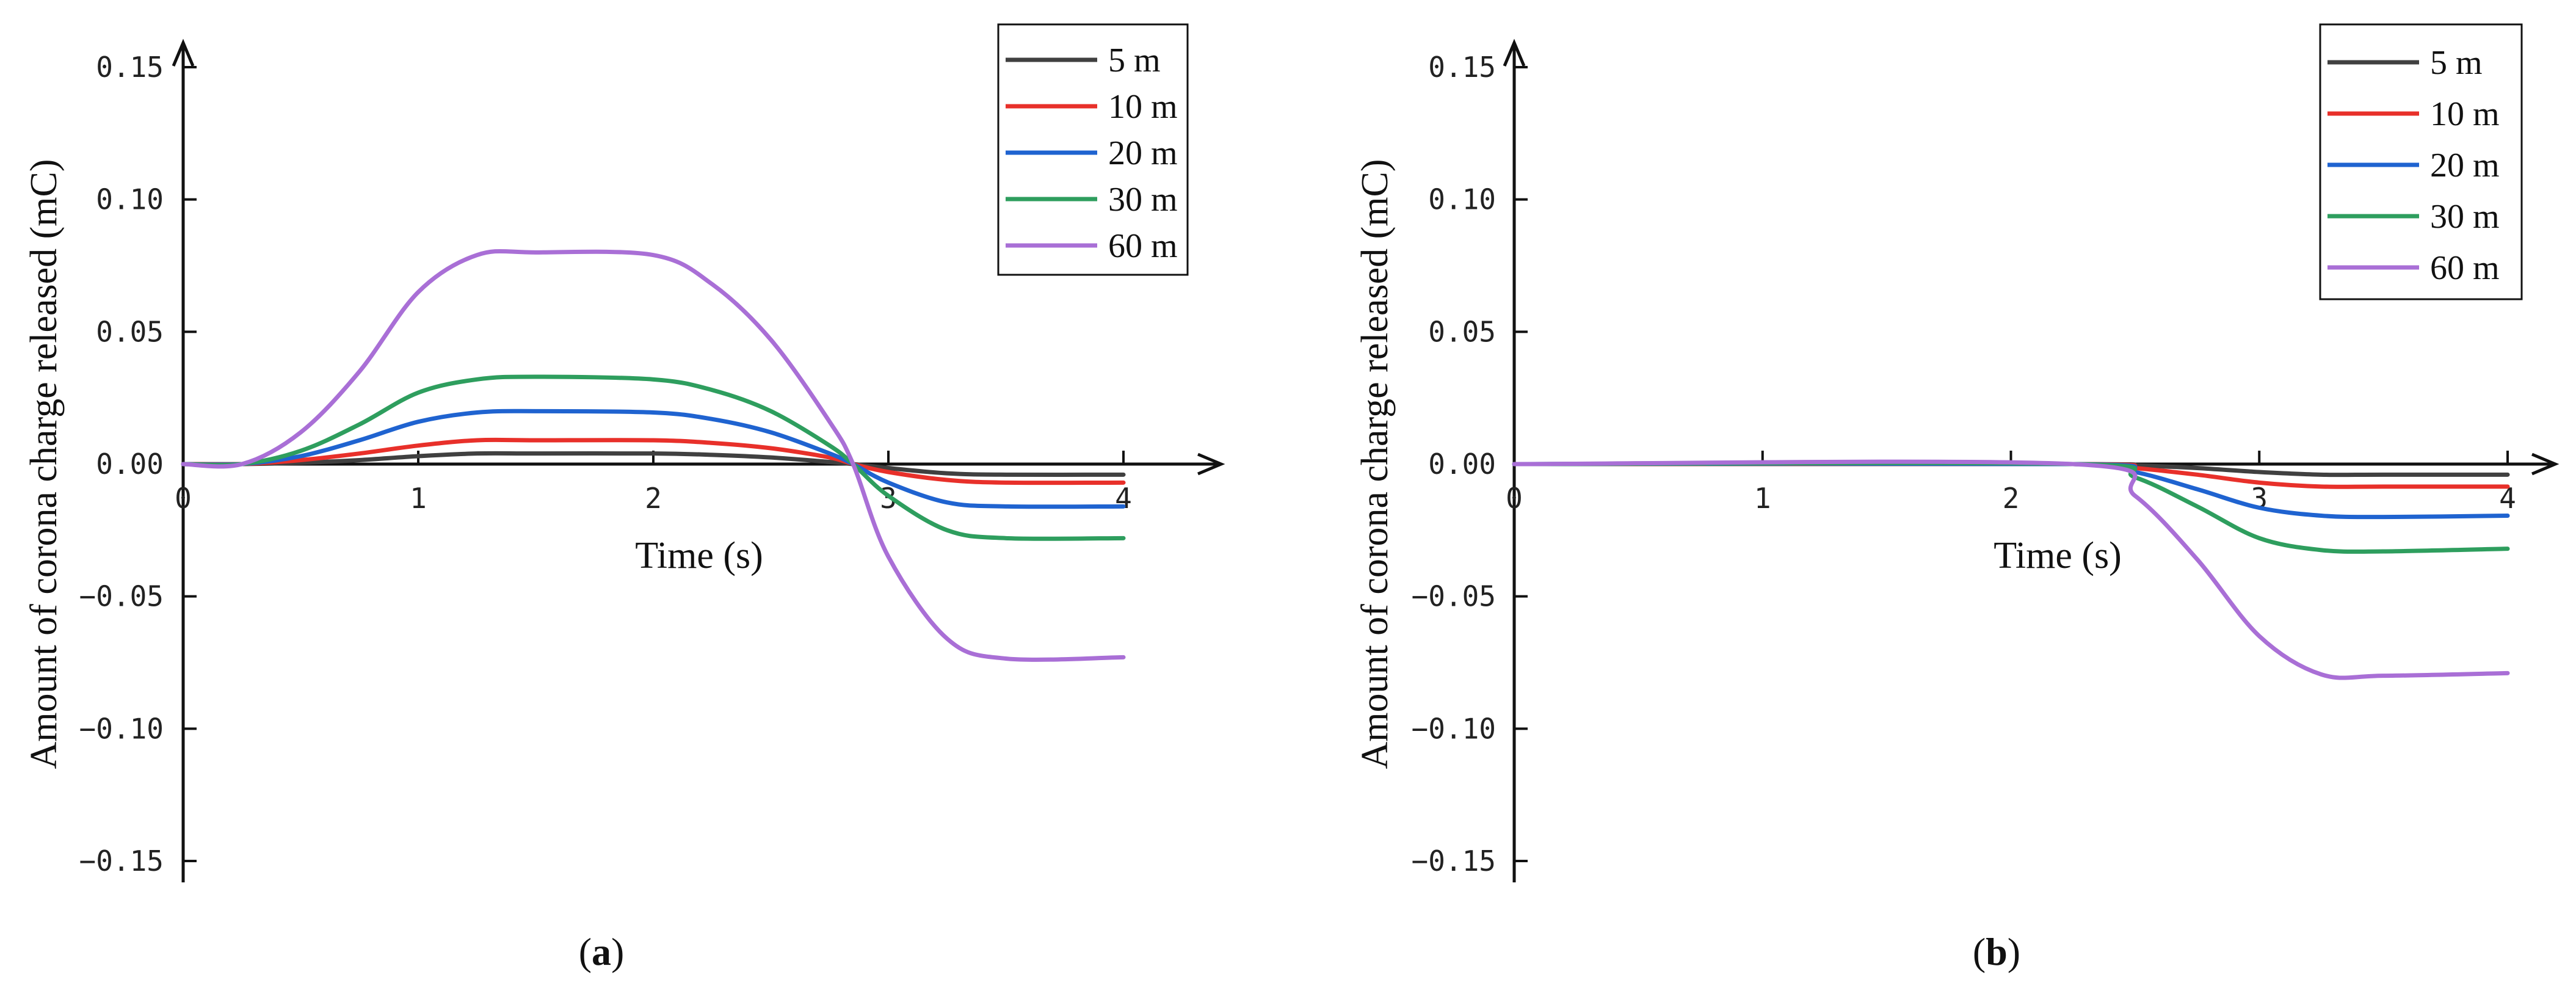 This screenshot has height=999, width=2576. Describe the element at coordinates (2465, 165) in the screenshot. I see `chart-b-legend-label: 20 m` at that location.